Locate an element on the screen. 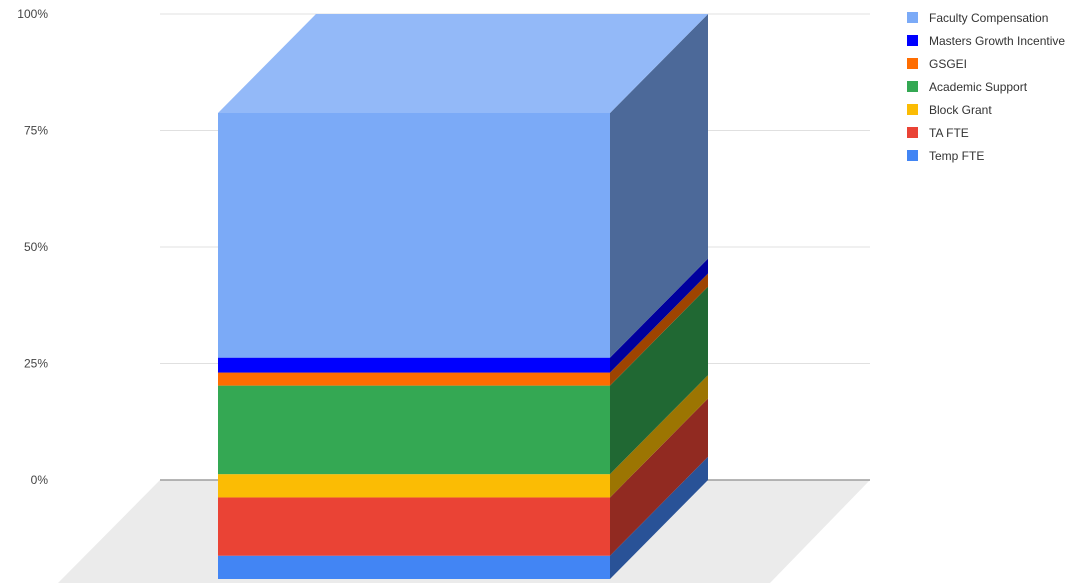 This screenshot has height=583, width=1080. legend-item: Masters Growth Incentive is located at coordinates (986, 40).